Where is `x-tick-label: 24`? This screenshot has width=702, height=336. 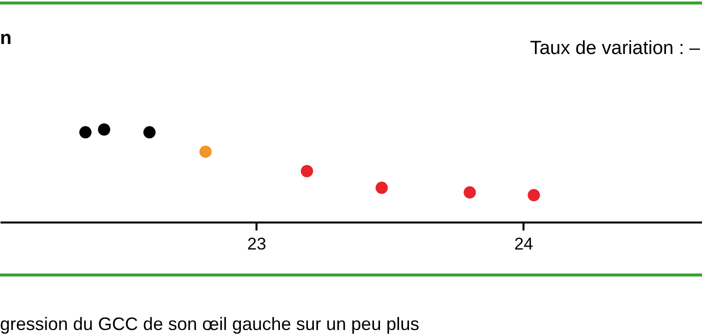
x-tick-label: 24 is located at coordinates (524, 244).